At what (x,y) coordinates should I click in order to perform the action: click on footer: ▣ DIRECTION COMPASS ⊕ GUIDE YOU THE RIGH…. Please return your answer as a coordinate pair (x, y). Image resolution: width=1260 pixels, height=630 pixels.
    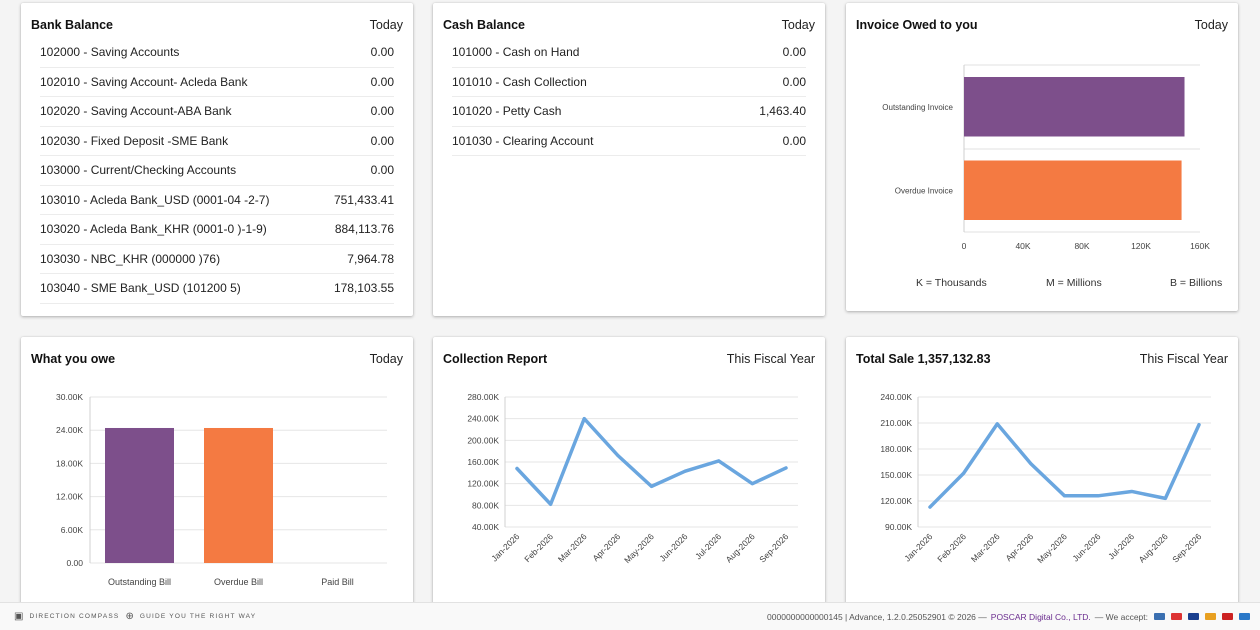
    Looking at the image, I should click on (630, 616).